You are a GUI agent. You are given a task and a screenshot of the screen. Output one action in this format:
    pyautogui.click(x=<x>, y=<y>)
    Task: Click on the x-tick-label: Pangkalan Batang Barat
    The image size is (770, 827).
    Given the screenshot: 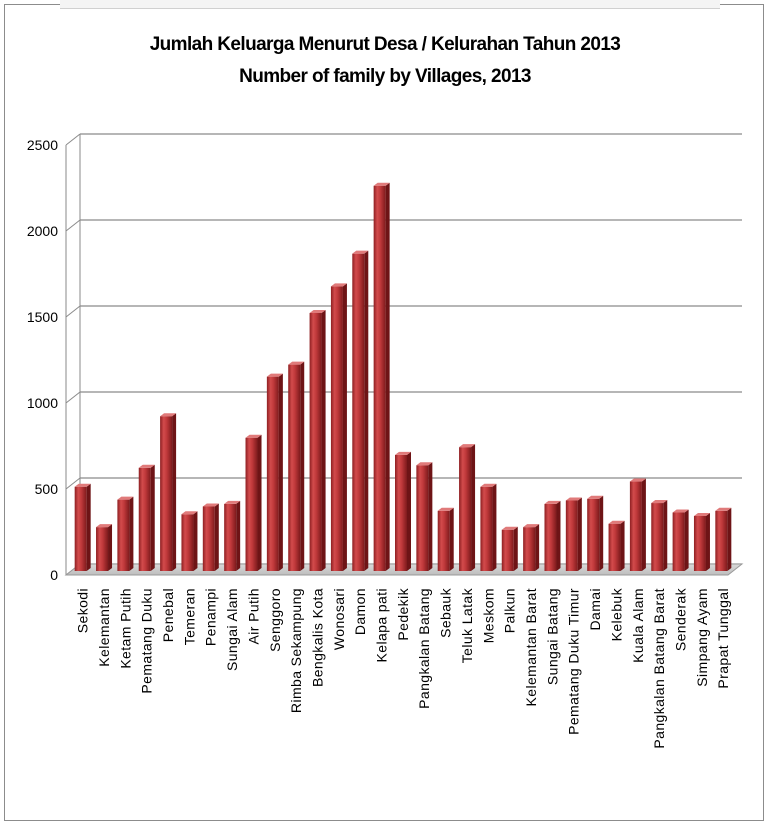 What is the action you would take?
    pyautogui.click(x=659, y=668)
    